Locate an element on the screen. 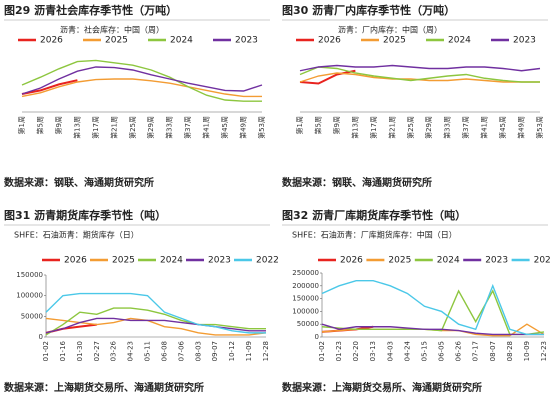 The height and width of the screenshot is (403, 550). x-tick-label: 第45周 is located at coordinates (224, 127).